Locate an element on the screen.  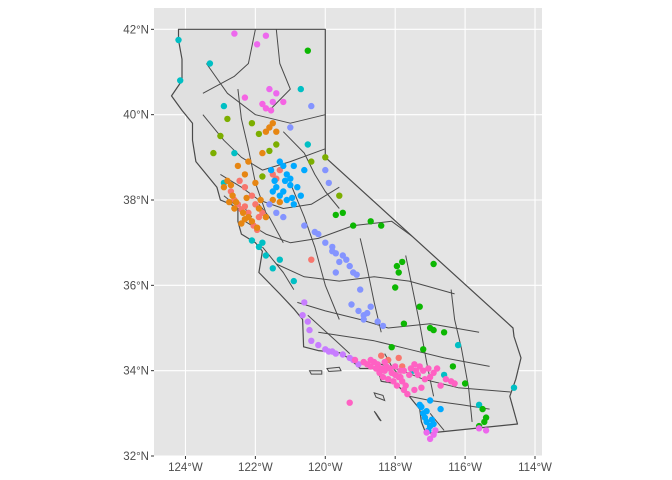
x-tick-label: 116°W is located at coordinates (465, 468).